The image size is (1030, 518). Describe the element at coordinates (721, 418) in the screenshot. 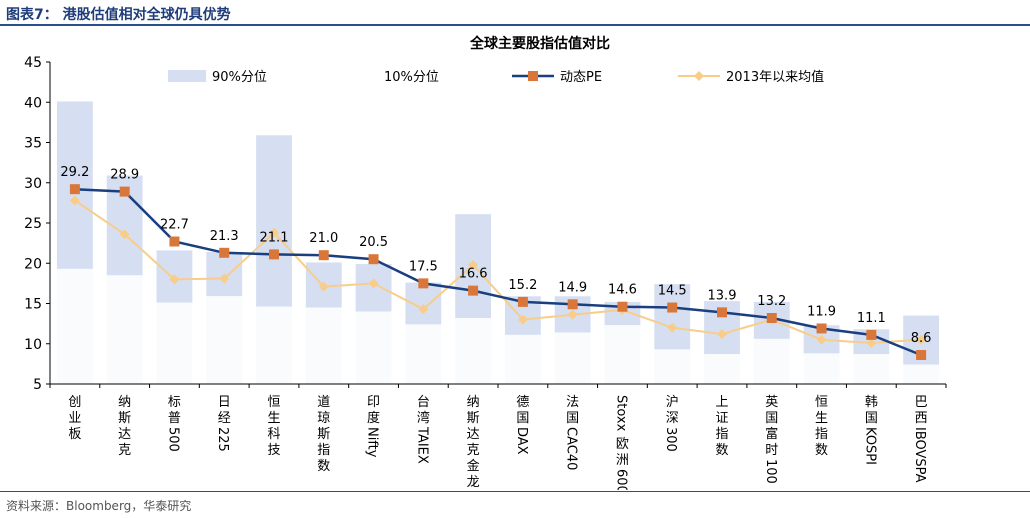

I see `category-label-glyph: 证` at that location.